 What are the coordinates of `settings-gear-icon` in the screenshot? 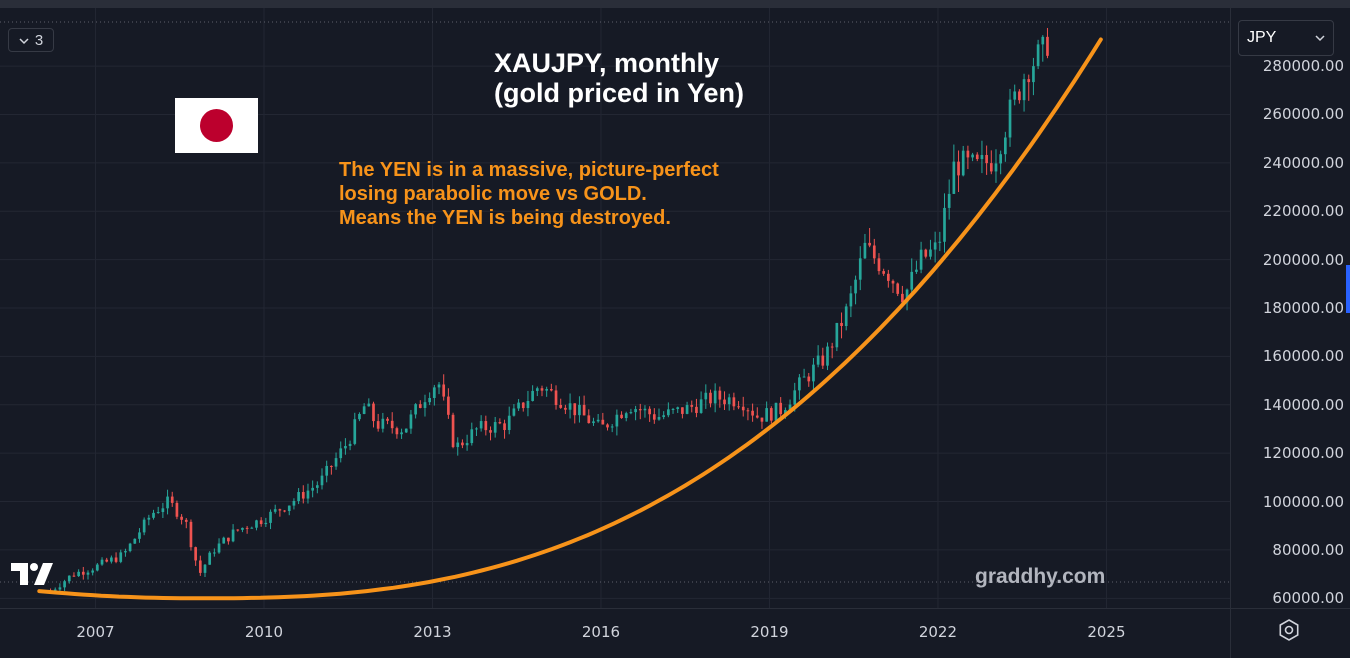 It's located at (1289, 630).